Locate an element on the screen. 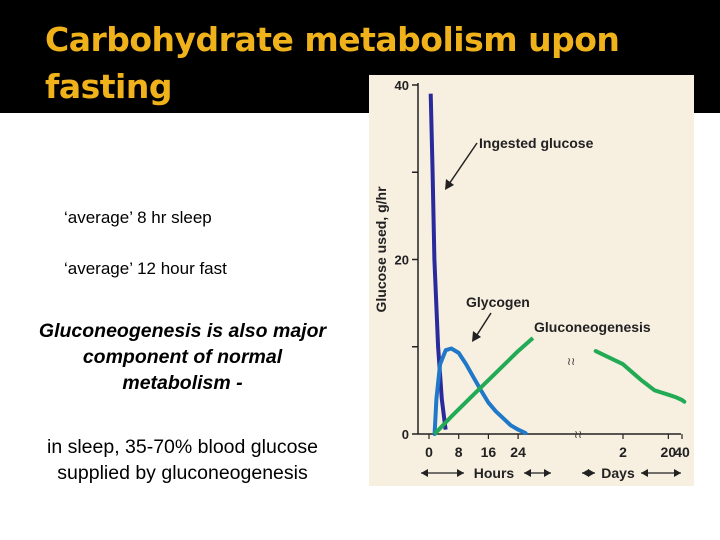 The height and width of the screenshot is (540, 720). x-tick-label-days: 40 is located at coordinates (682, 452).